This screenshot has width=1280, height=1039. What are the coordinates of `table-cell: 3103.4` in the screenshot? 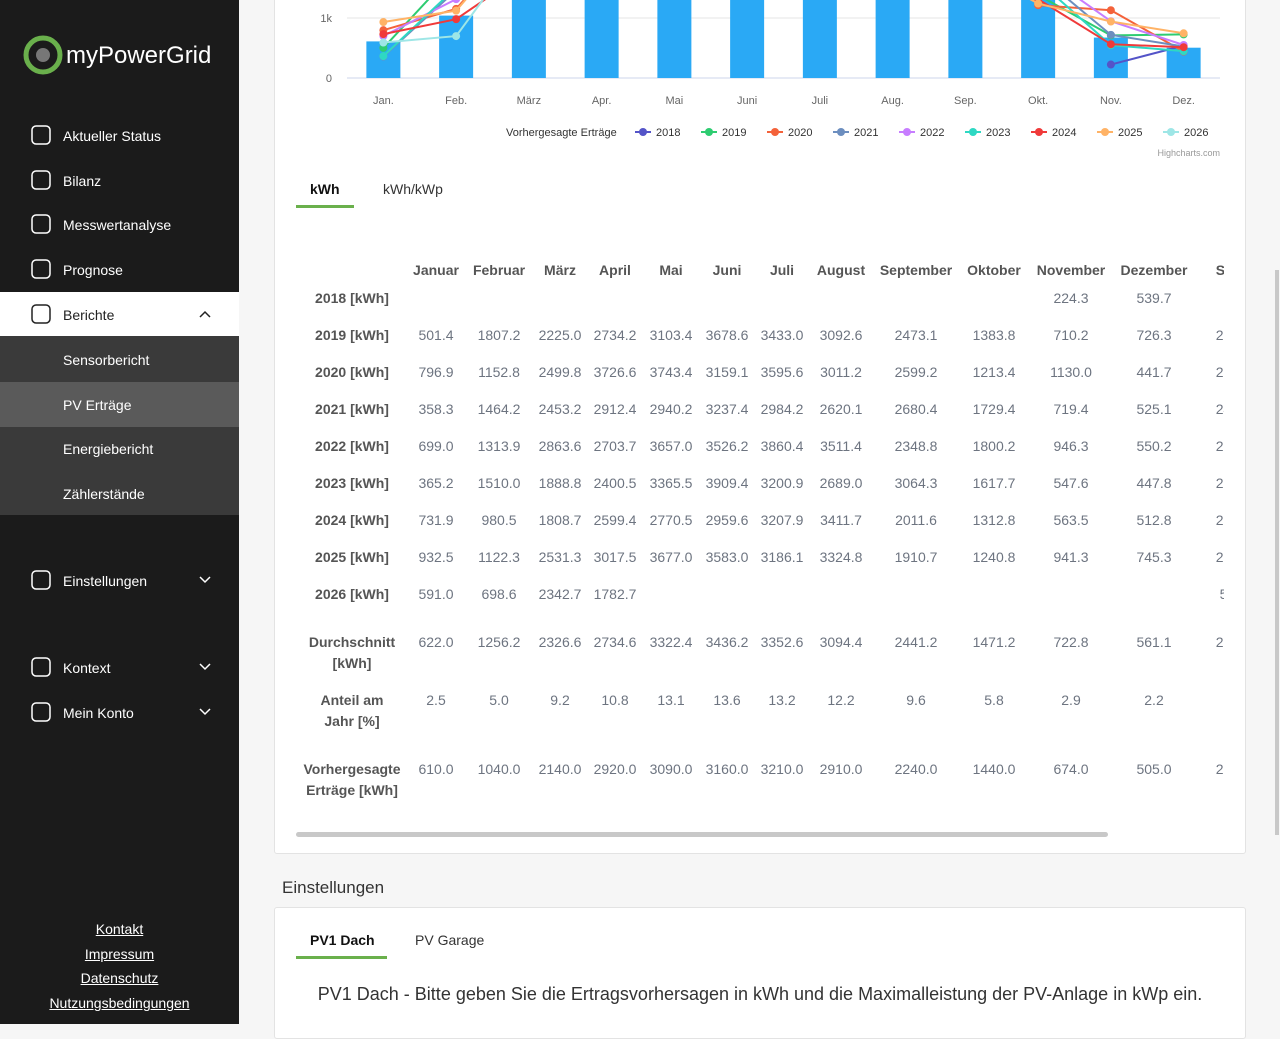 It's located at (671, 335).